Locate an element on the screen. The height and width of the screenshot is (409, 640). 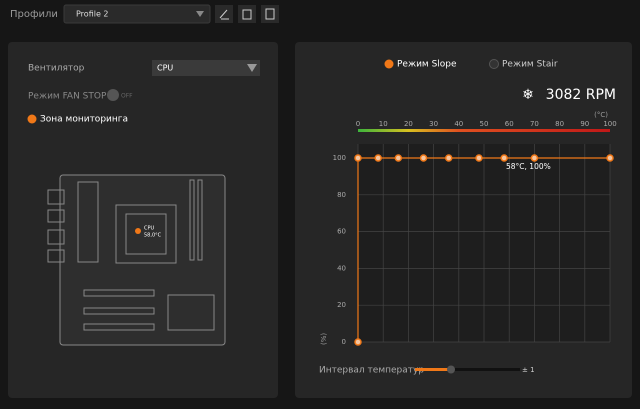
interval-value: ± 1 is located at coordinates (528, 370).